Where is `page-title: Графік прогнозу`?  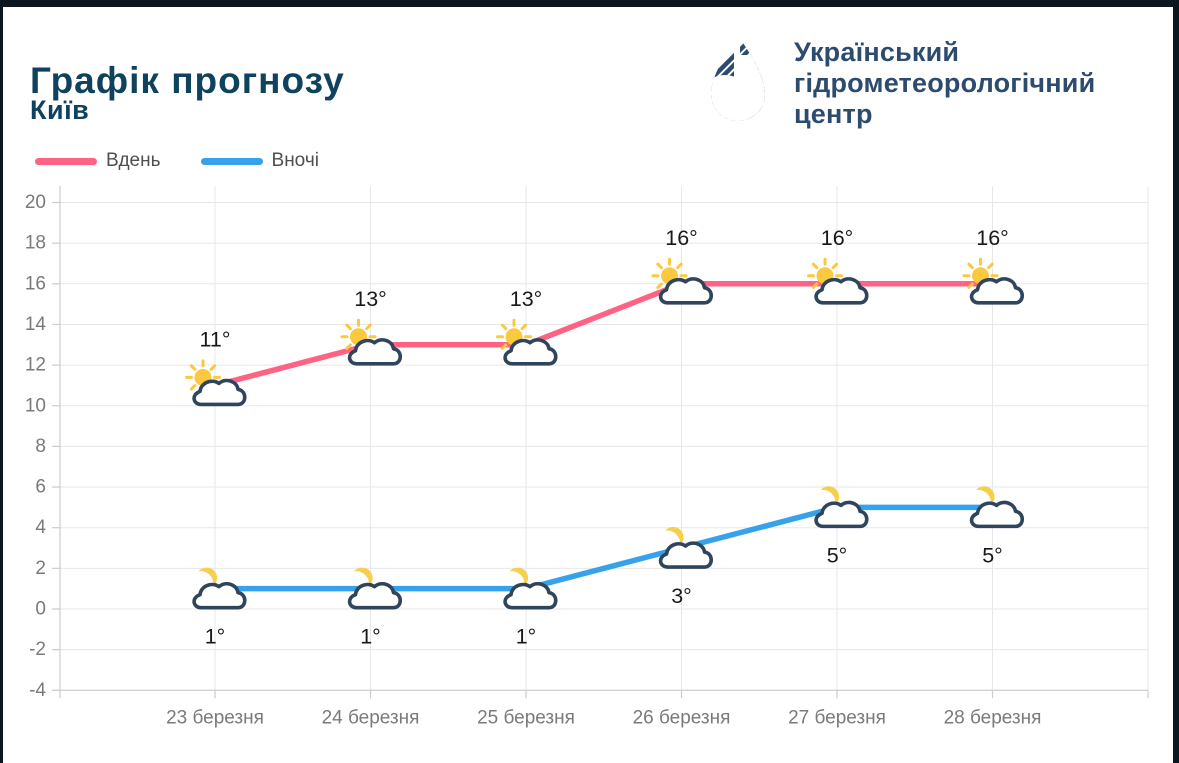 page-title: Графік прогнозу is located at coordinates (187, 80).